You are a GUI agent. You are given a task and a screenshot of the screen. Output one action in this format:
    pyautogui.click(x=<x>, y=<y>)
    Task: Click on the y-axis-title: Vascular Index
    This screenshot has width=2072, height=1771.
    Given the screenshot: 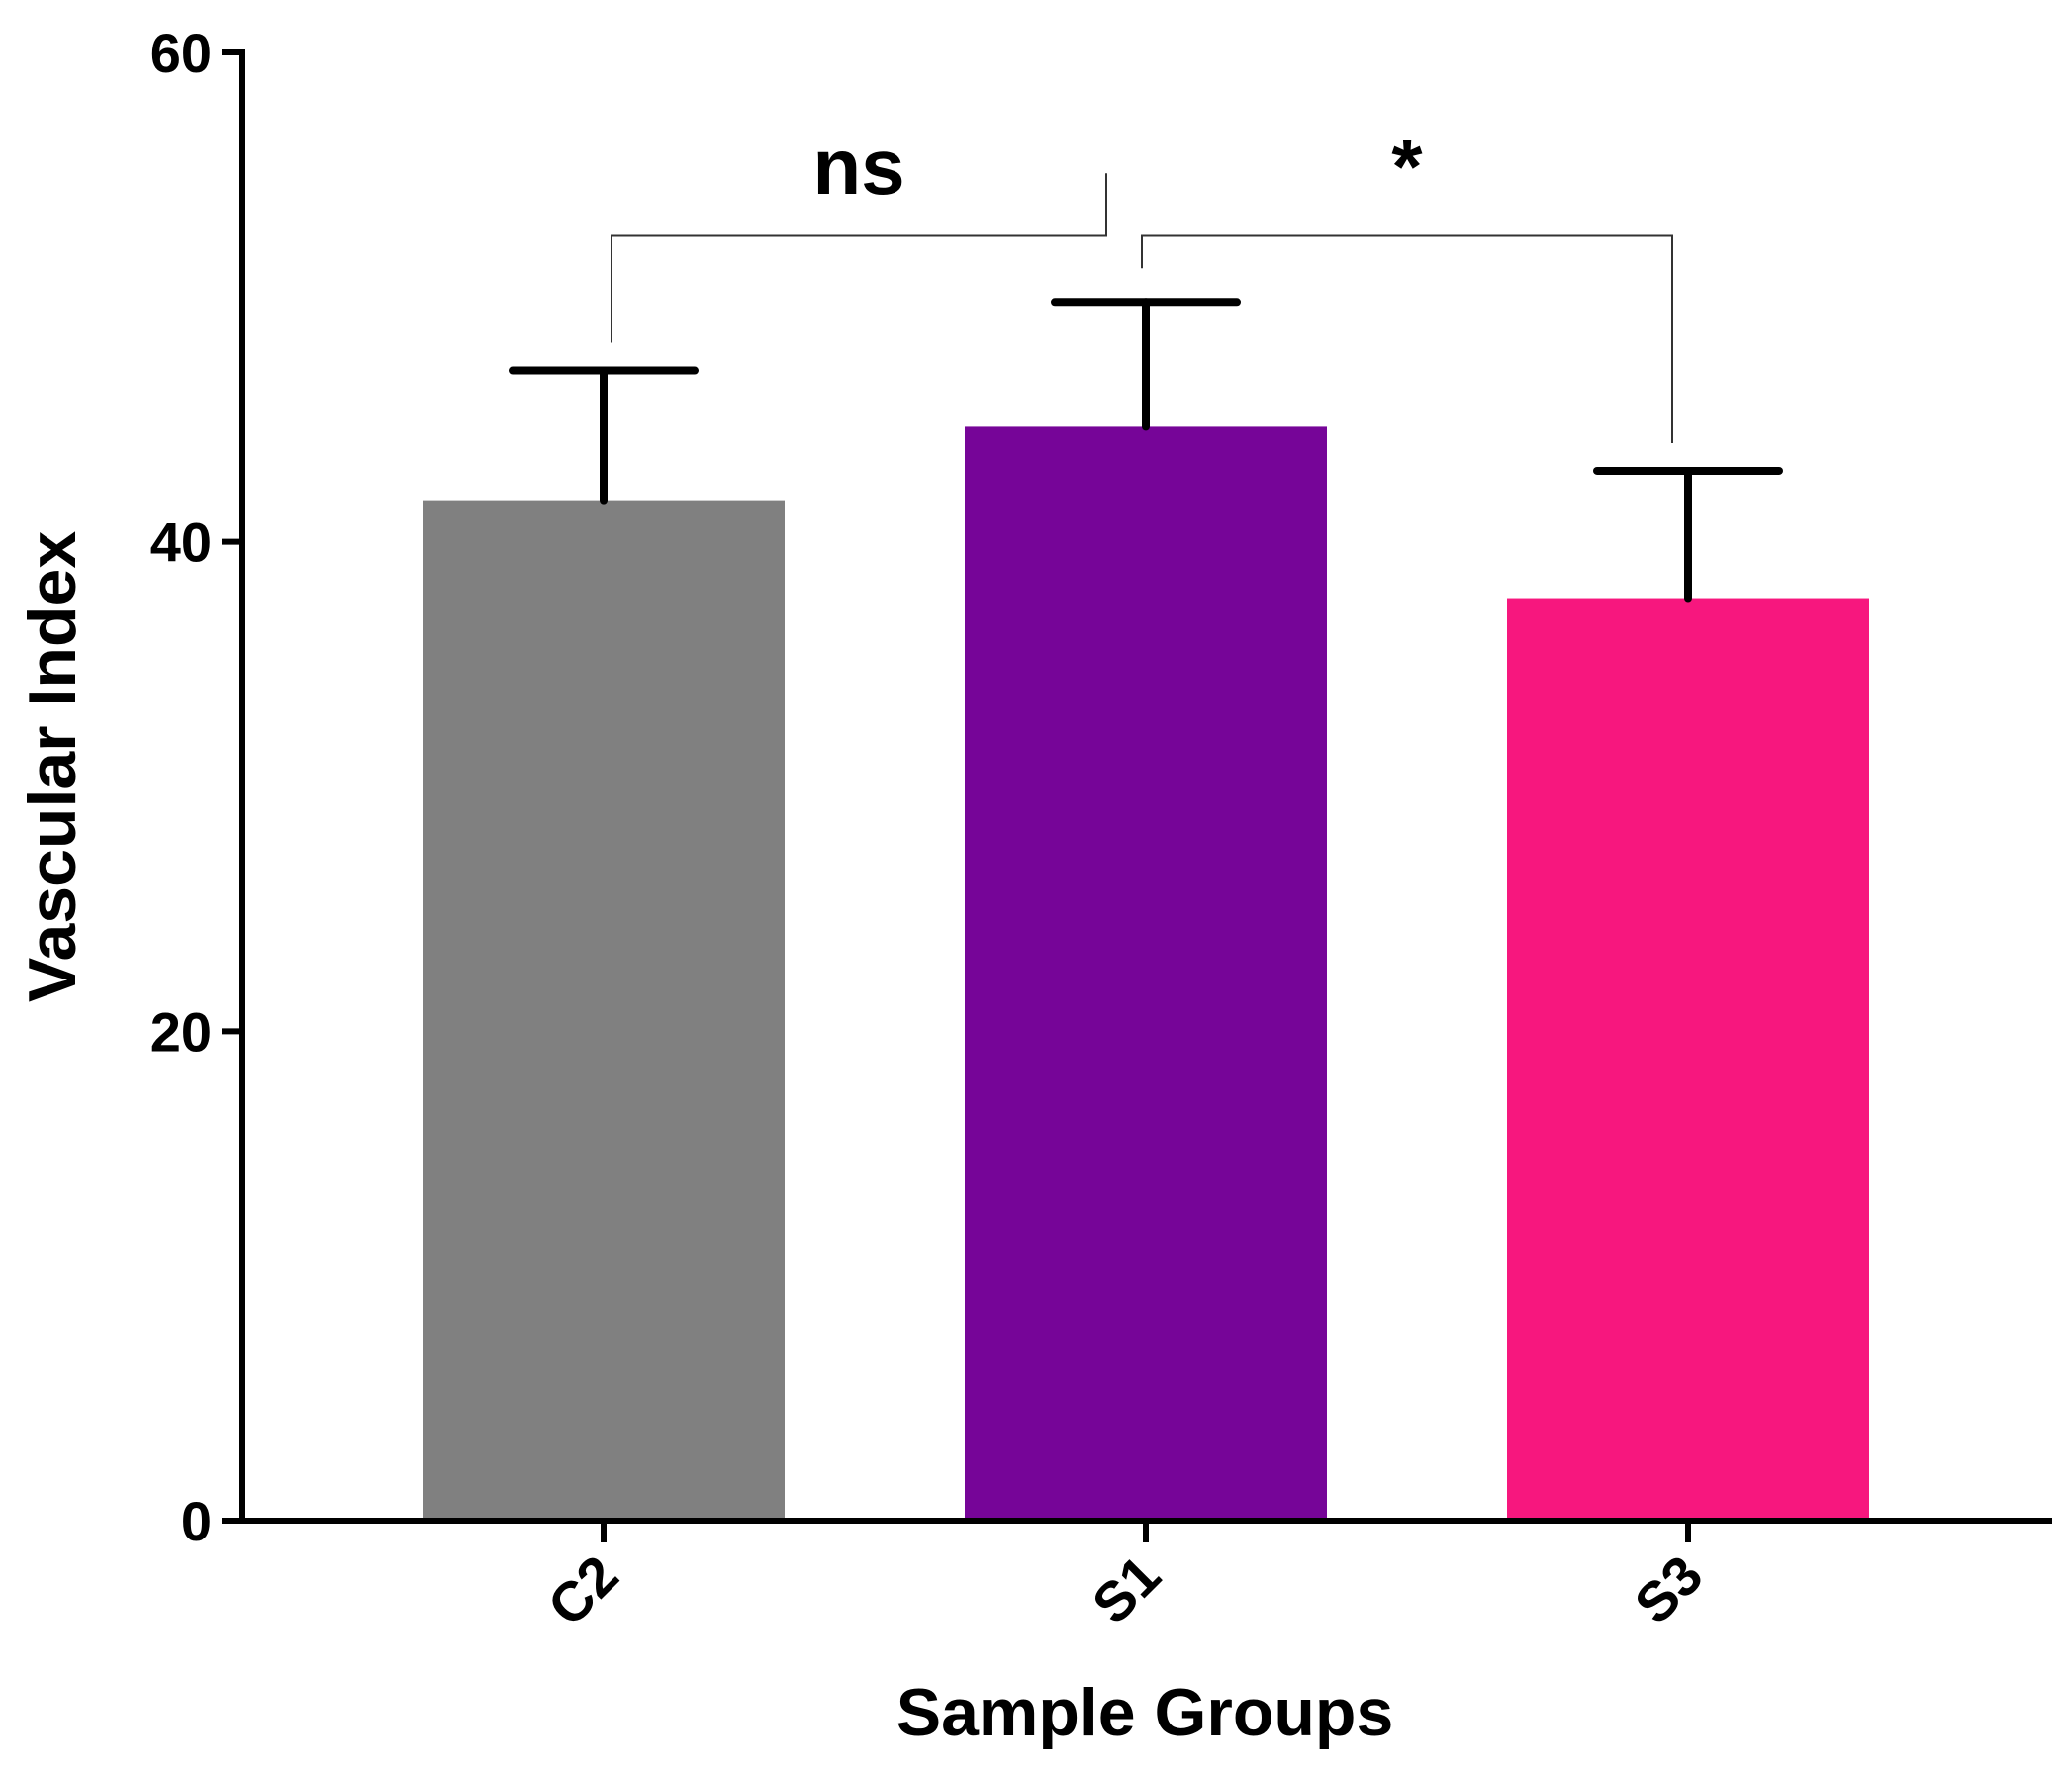 What is the action you would take?
    pyautogui.click(x=52, y=766)
    